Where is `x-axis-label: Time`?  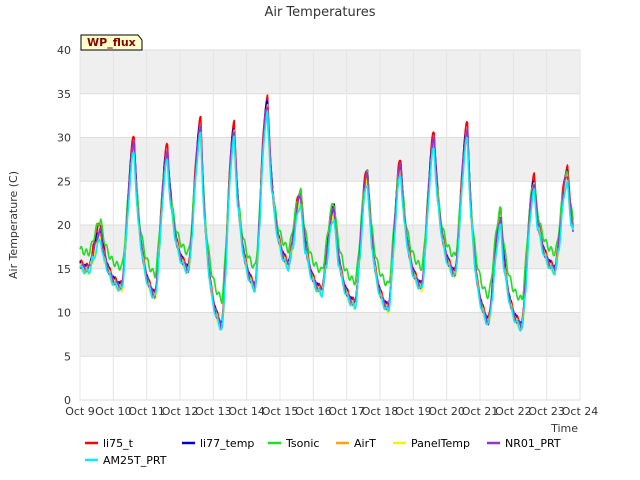
x-axis-label: Time is located at coordinates (564, 428).